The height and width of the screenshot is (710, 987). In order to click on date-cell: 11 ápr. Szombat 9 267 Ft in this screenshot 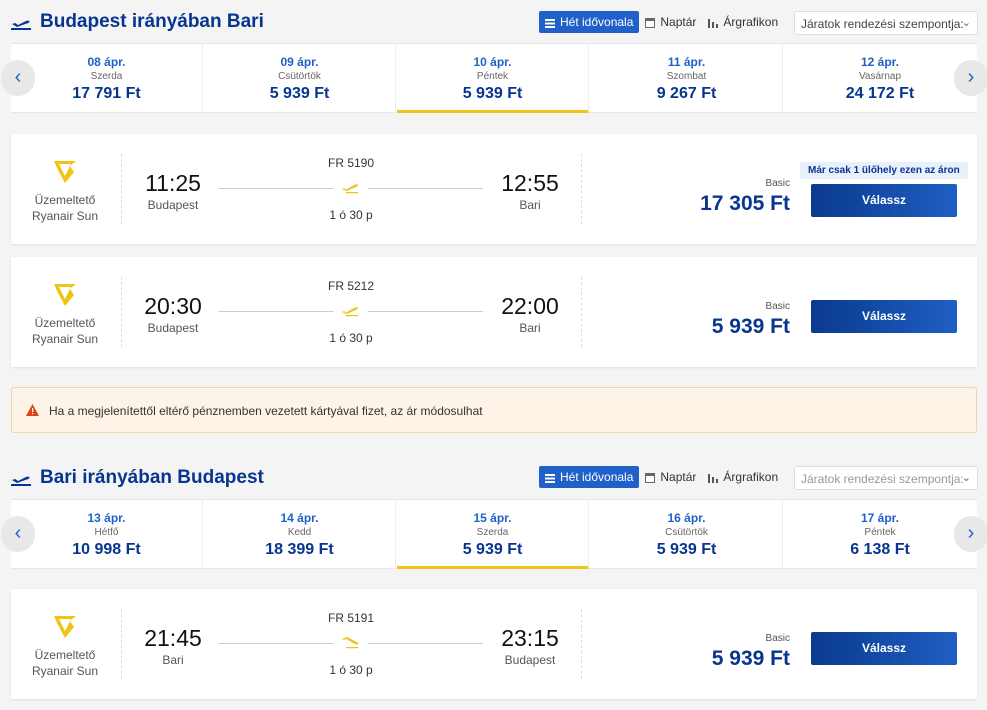, I will do `click(687, 78)`.